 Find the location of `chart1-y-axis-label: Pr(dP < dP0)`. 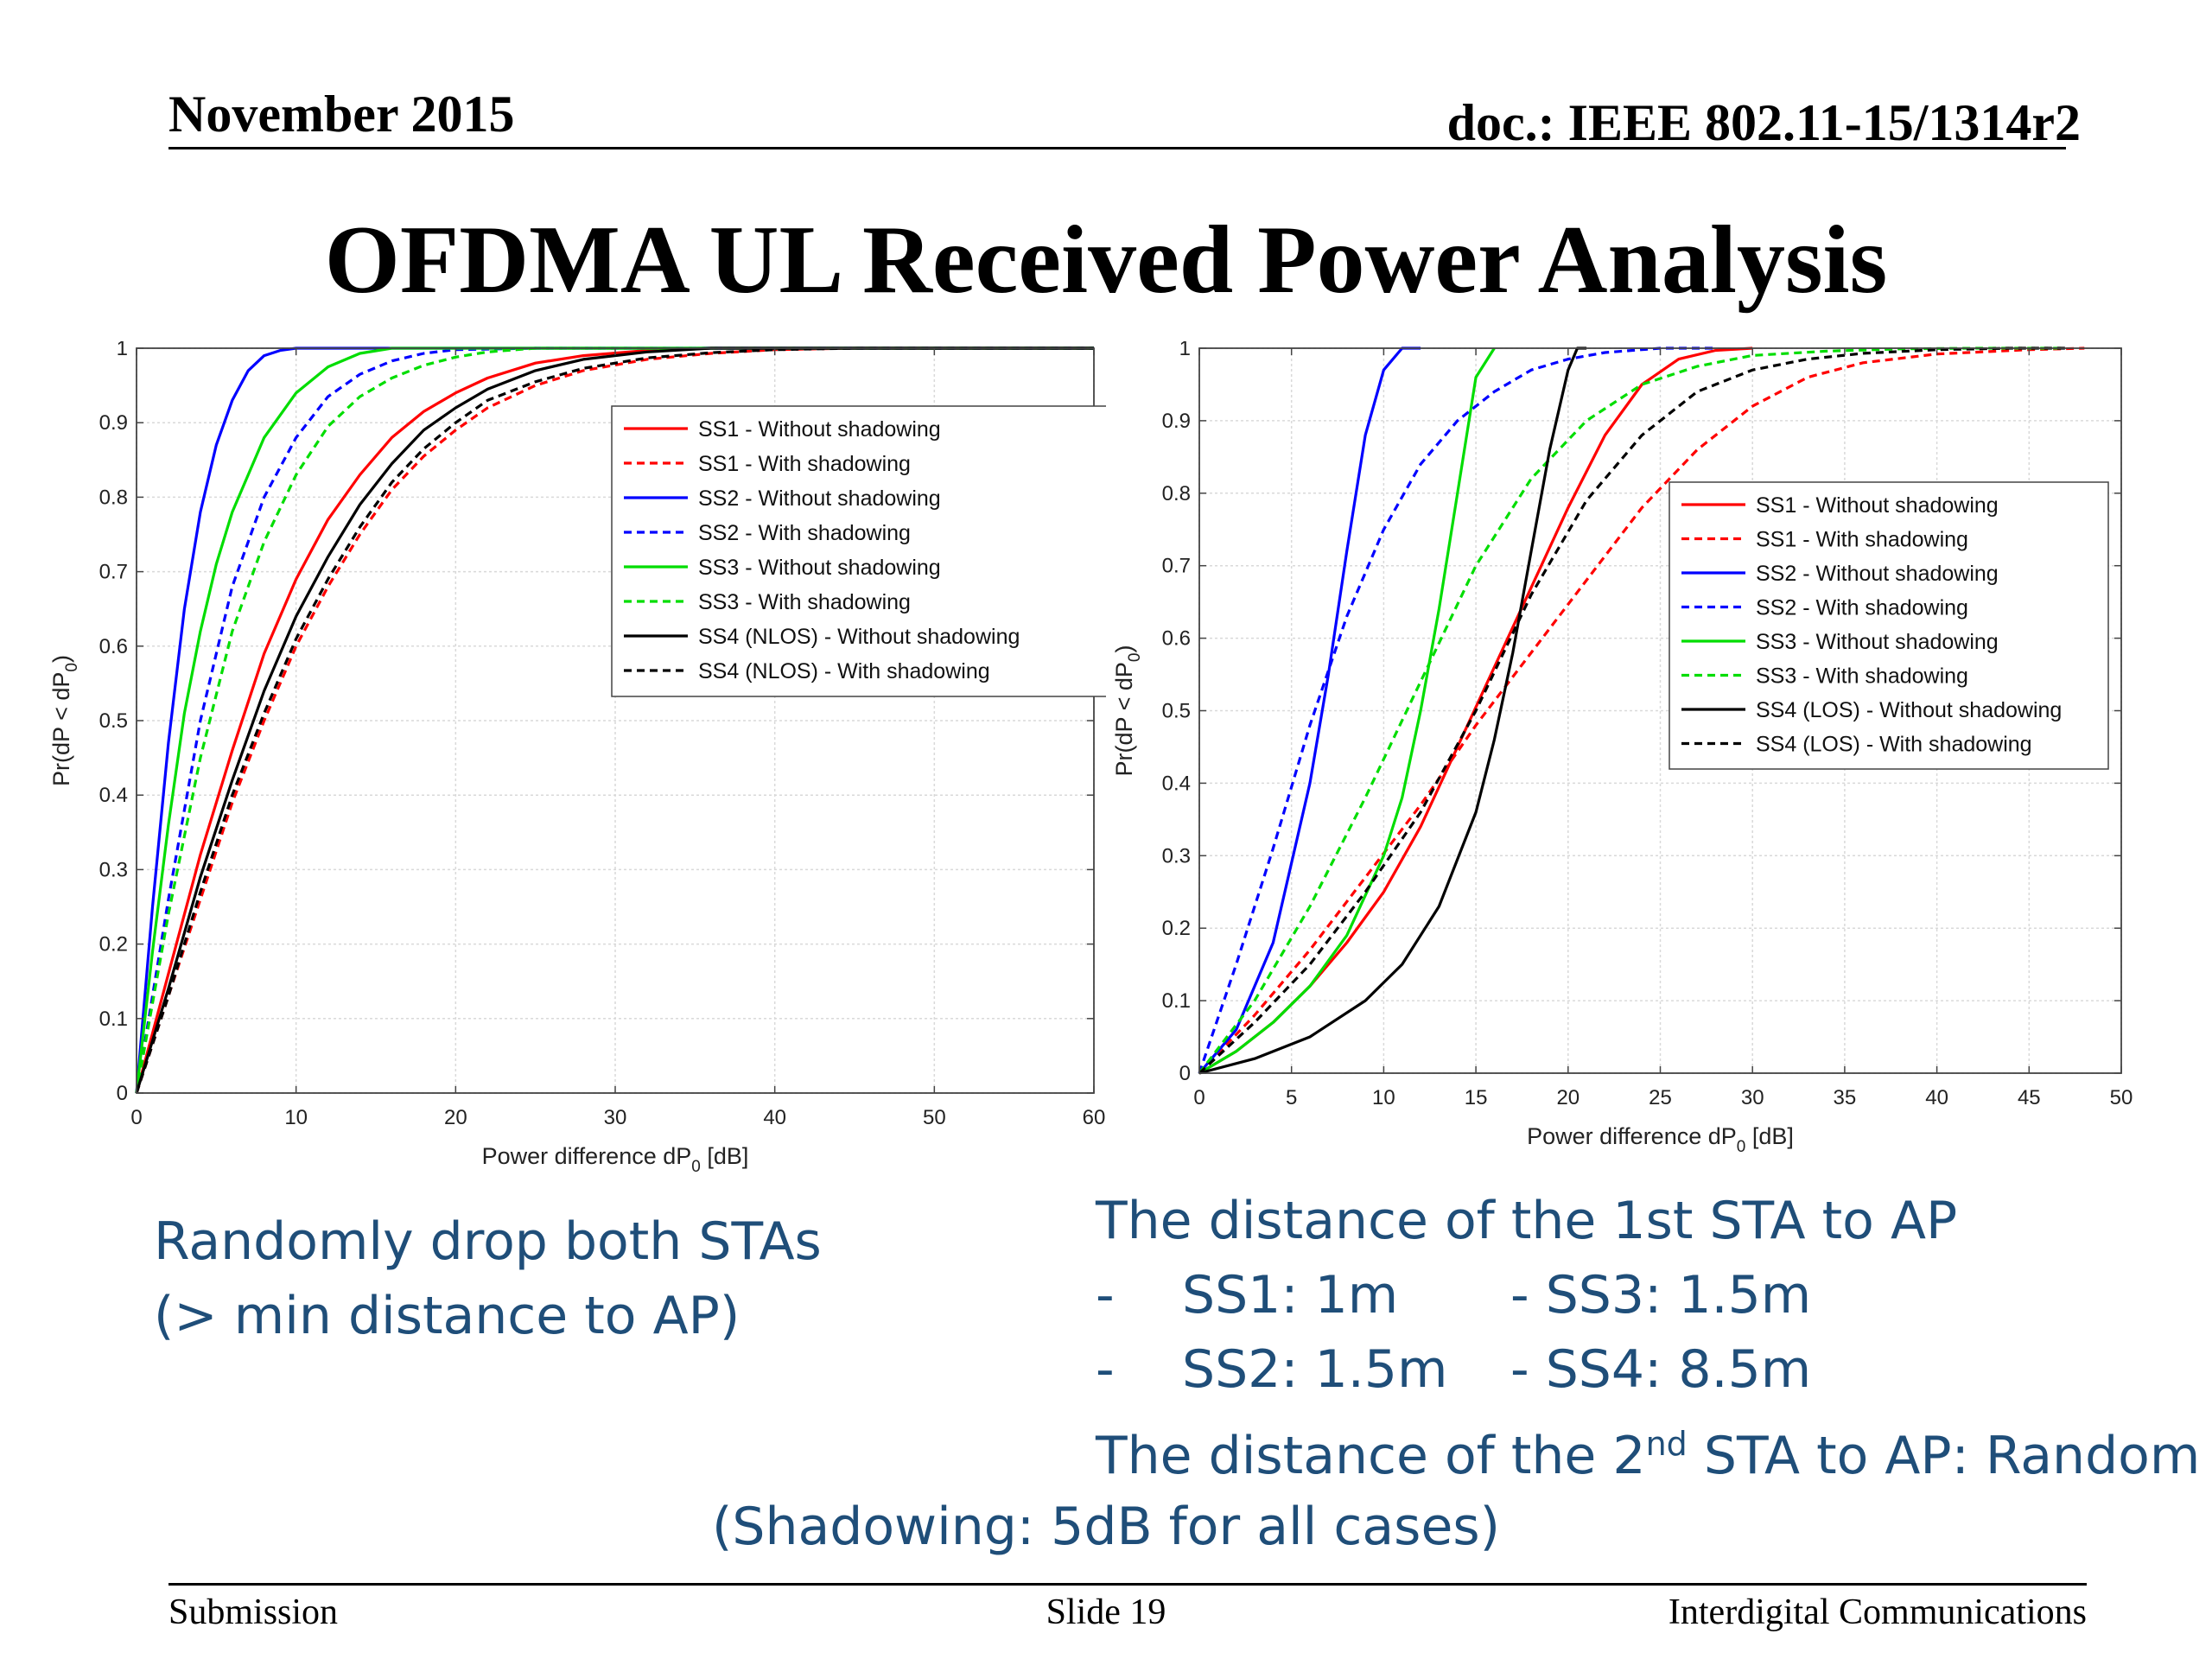

chart1-y-axis-label: Pr(dP < dP0) is located at coordinates (64, 720).